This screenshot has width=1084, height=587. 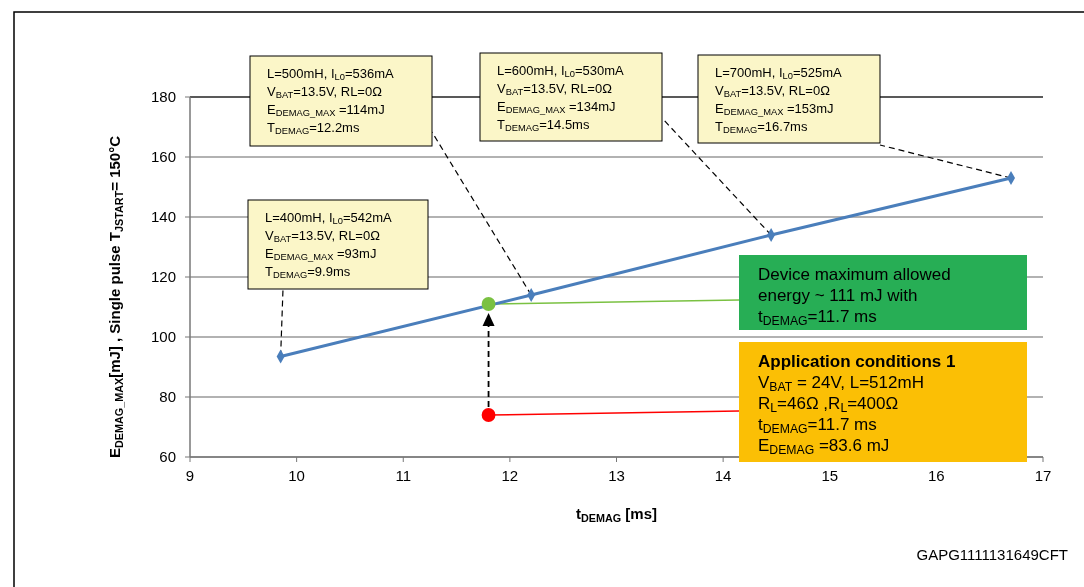 I want to click on x-tick-label: 16, so click(x=936, y=475).